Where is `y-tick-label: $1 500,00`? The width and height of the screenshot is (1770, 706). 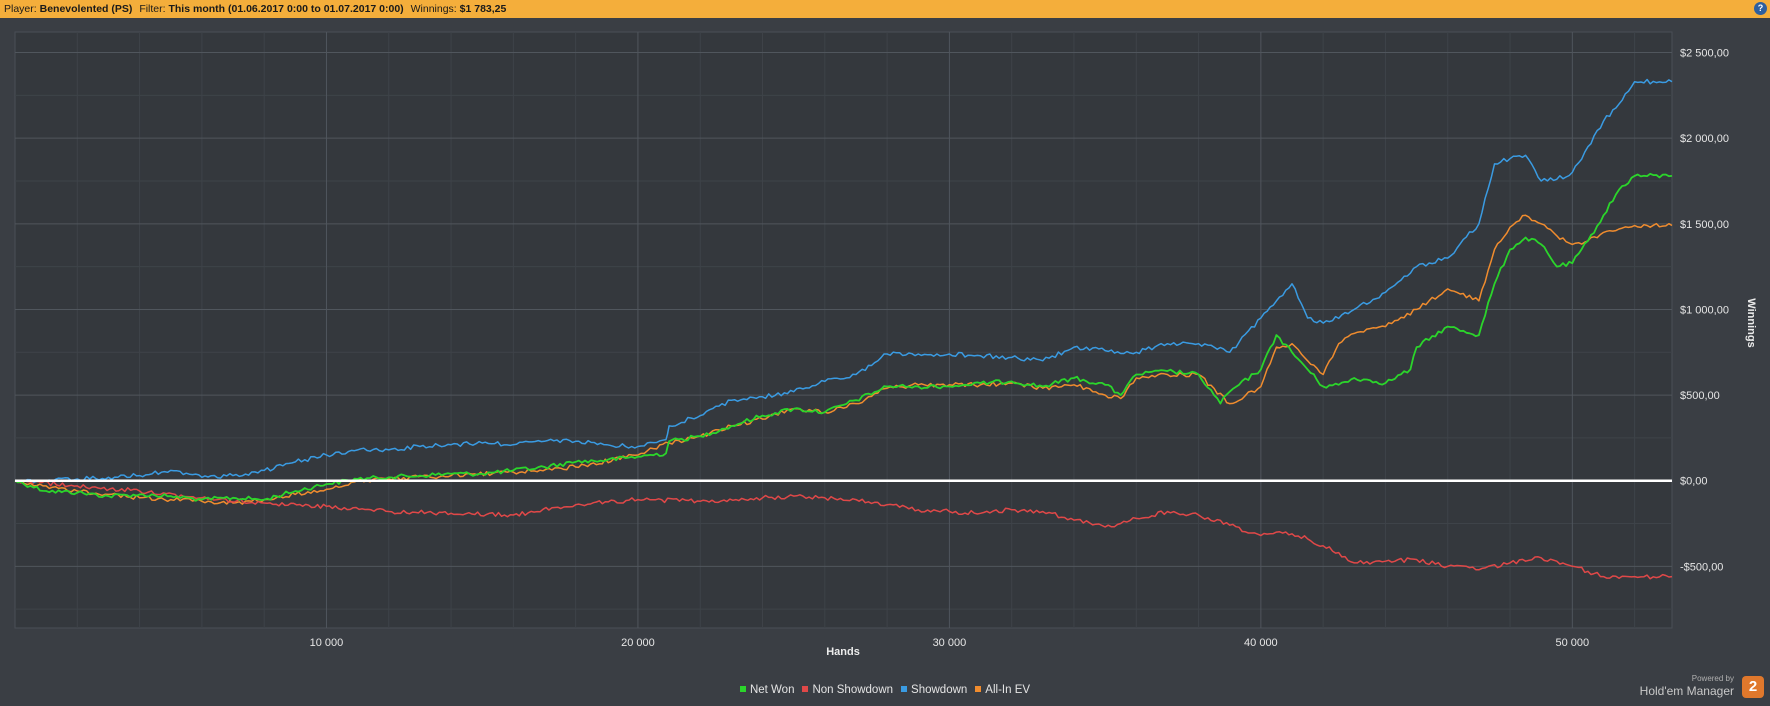 y-tick-label: $1 500,00 is located at coordinates (1704, 225).